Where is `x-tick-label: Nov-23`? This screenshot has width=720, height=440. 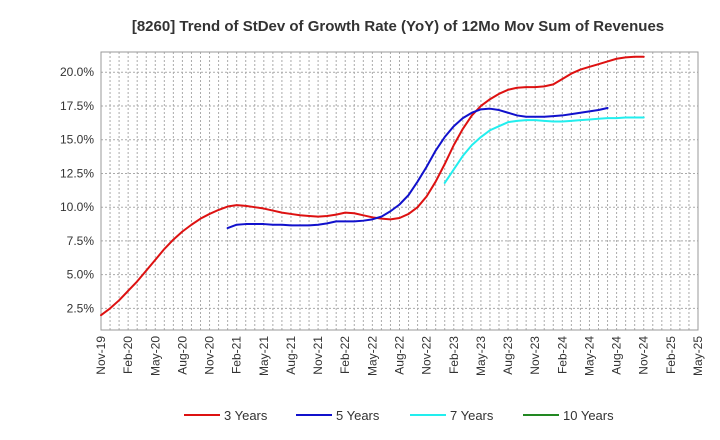
x-tick-label: Nov-23 is located at coordinates (535, 355).